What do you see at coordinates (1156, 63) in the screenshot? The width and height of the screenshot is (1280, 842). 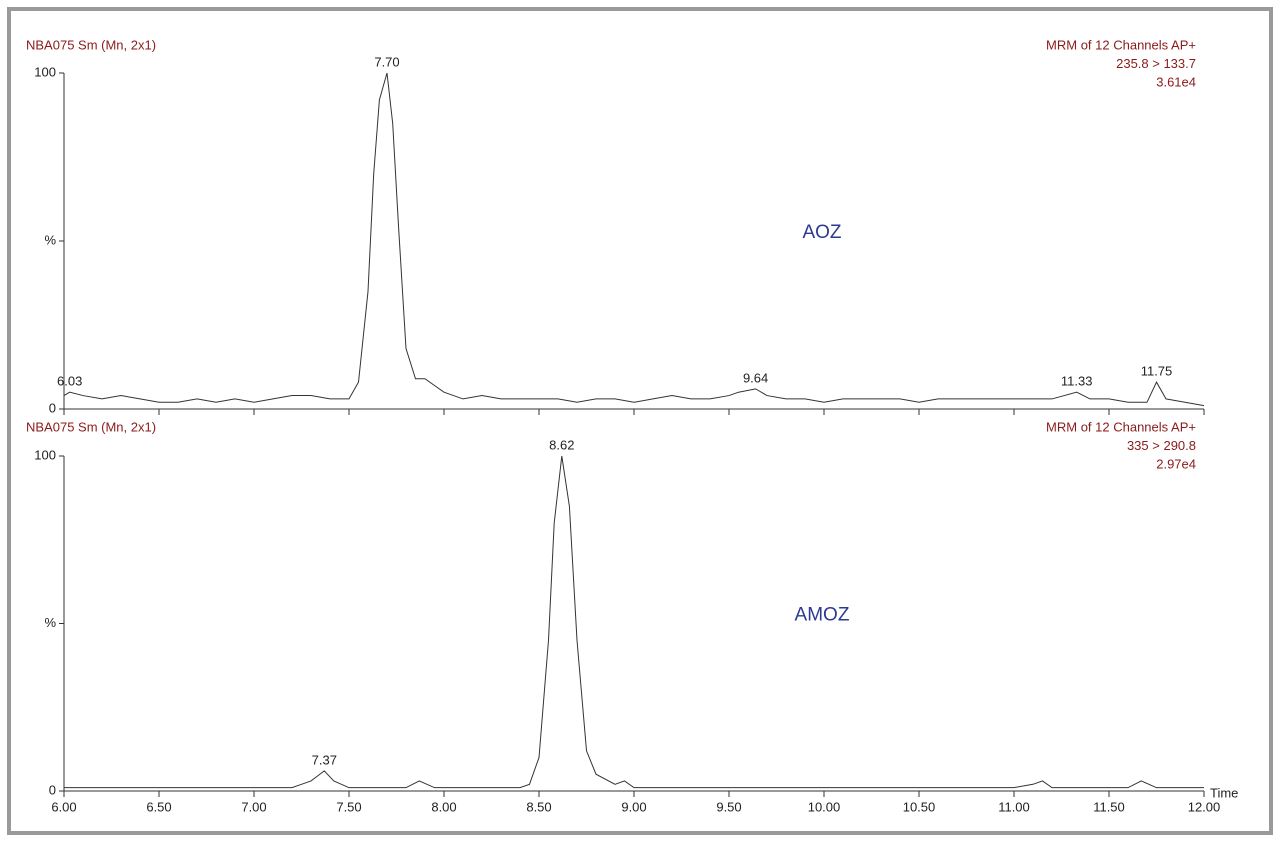 I see `header-right: 235.8 > 133.7` at bounding box center [1156, 63].